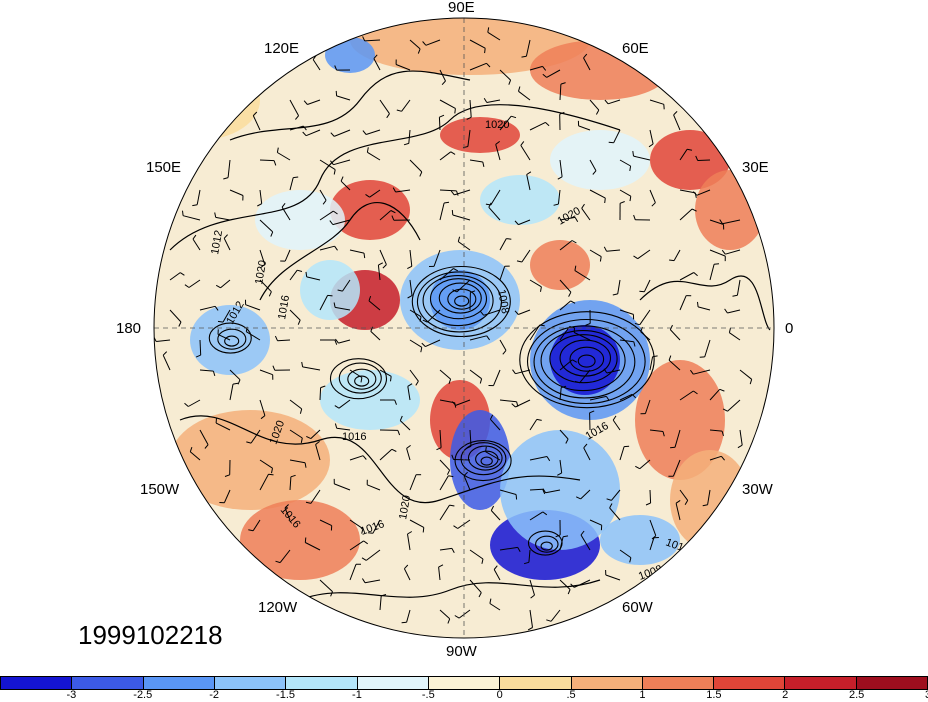 The image size is (928, 702). I want to click on contour-label: 1016, so click(354, 437).